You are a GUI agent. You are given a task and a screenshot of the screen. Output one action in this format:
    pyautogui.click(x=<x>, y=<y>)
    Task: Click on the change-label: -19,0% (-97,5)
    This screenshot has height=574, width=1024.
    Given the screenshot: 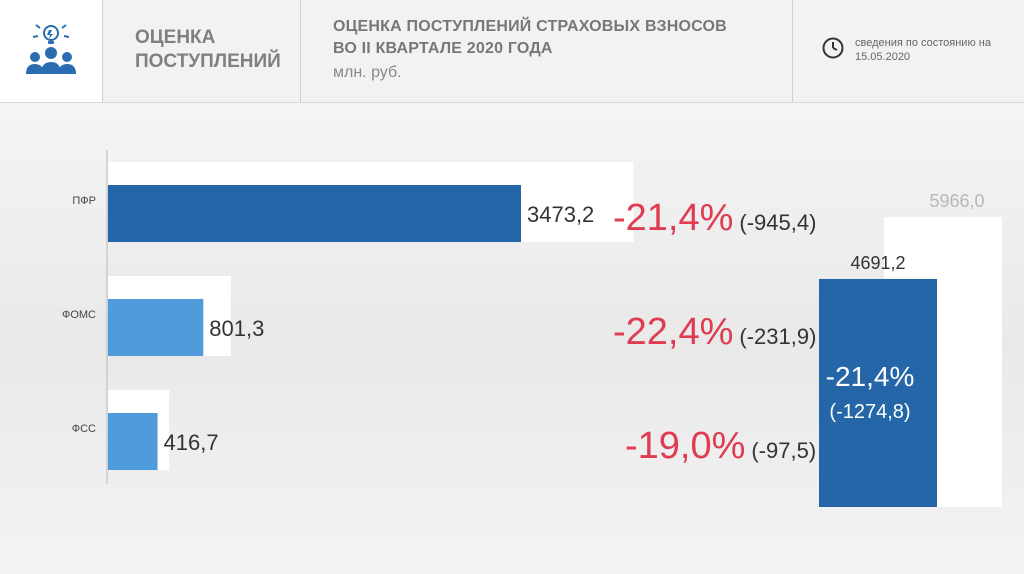 What is the action you would take?
    pyautogui.click(x=720, y=446)
    